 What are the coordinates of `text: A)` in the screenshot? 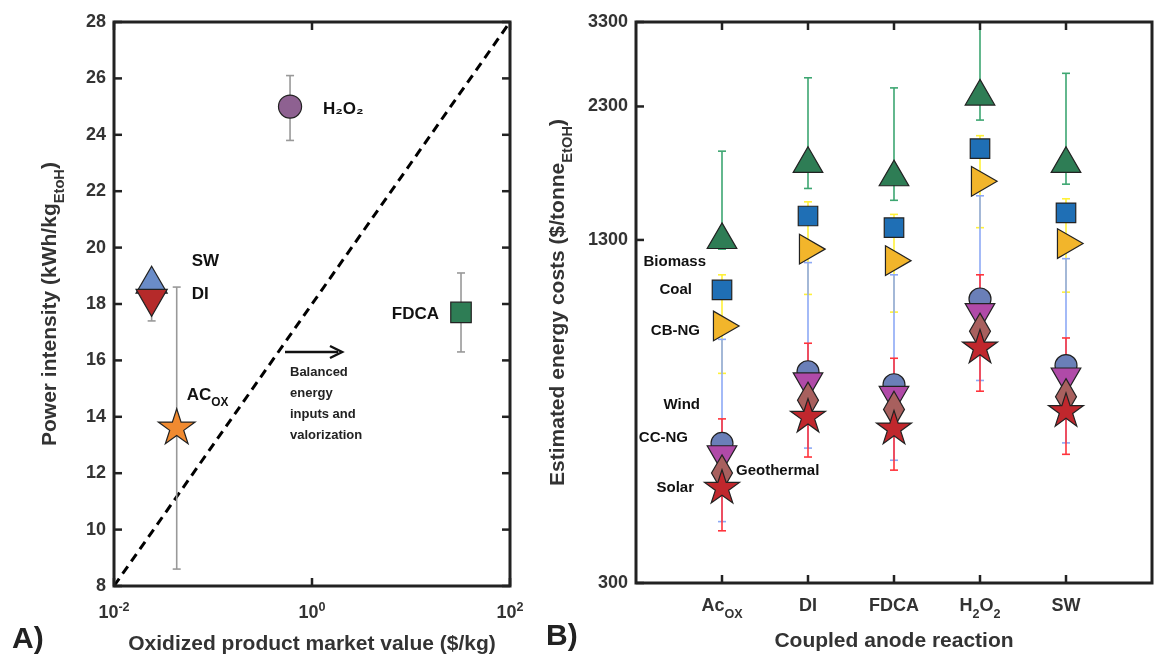 It's located at (28, 637).